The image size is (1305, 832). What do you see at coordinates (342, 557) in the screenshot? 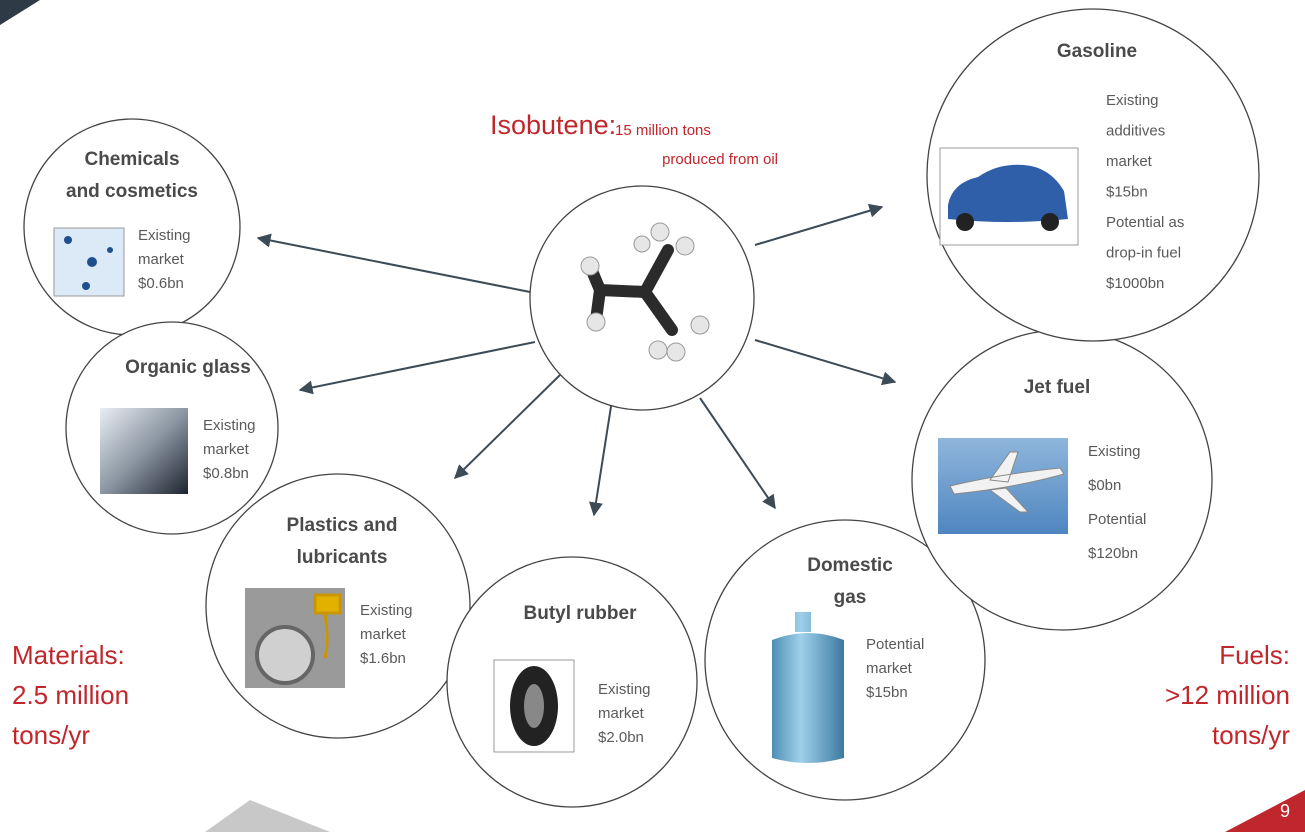
I see `node-title: lubricants` at bounding box center [342, 557].